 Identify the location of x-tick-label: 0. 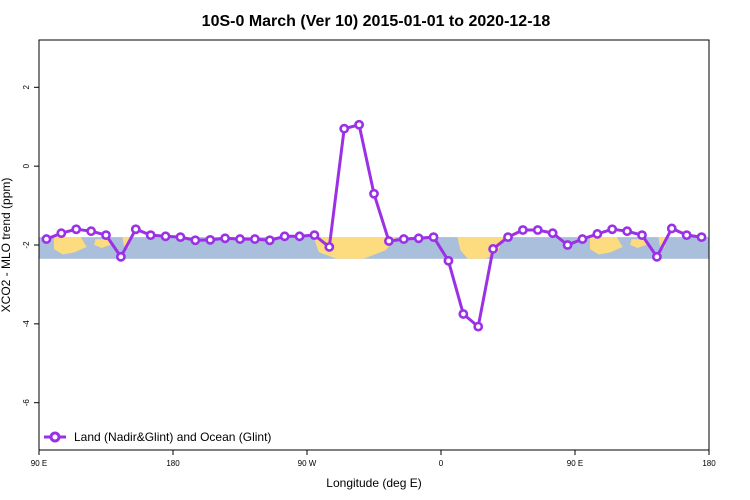
(441, 463).